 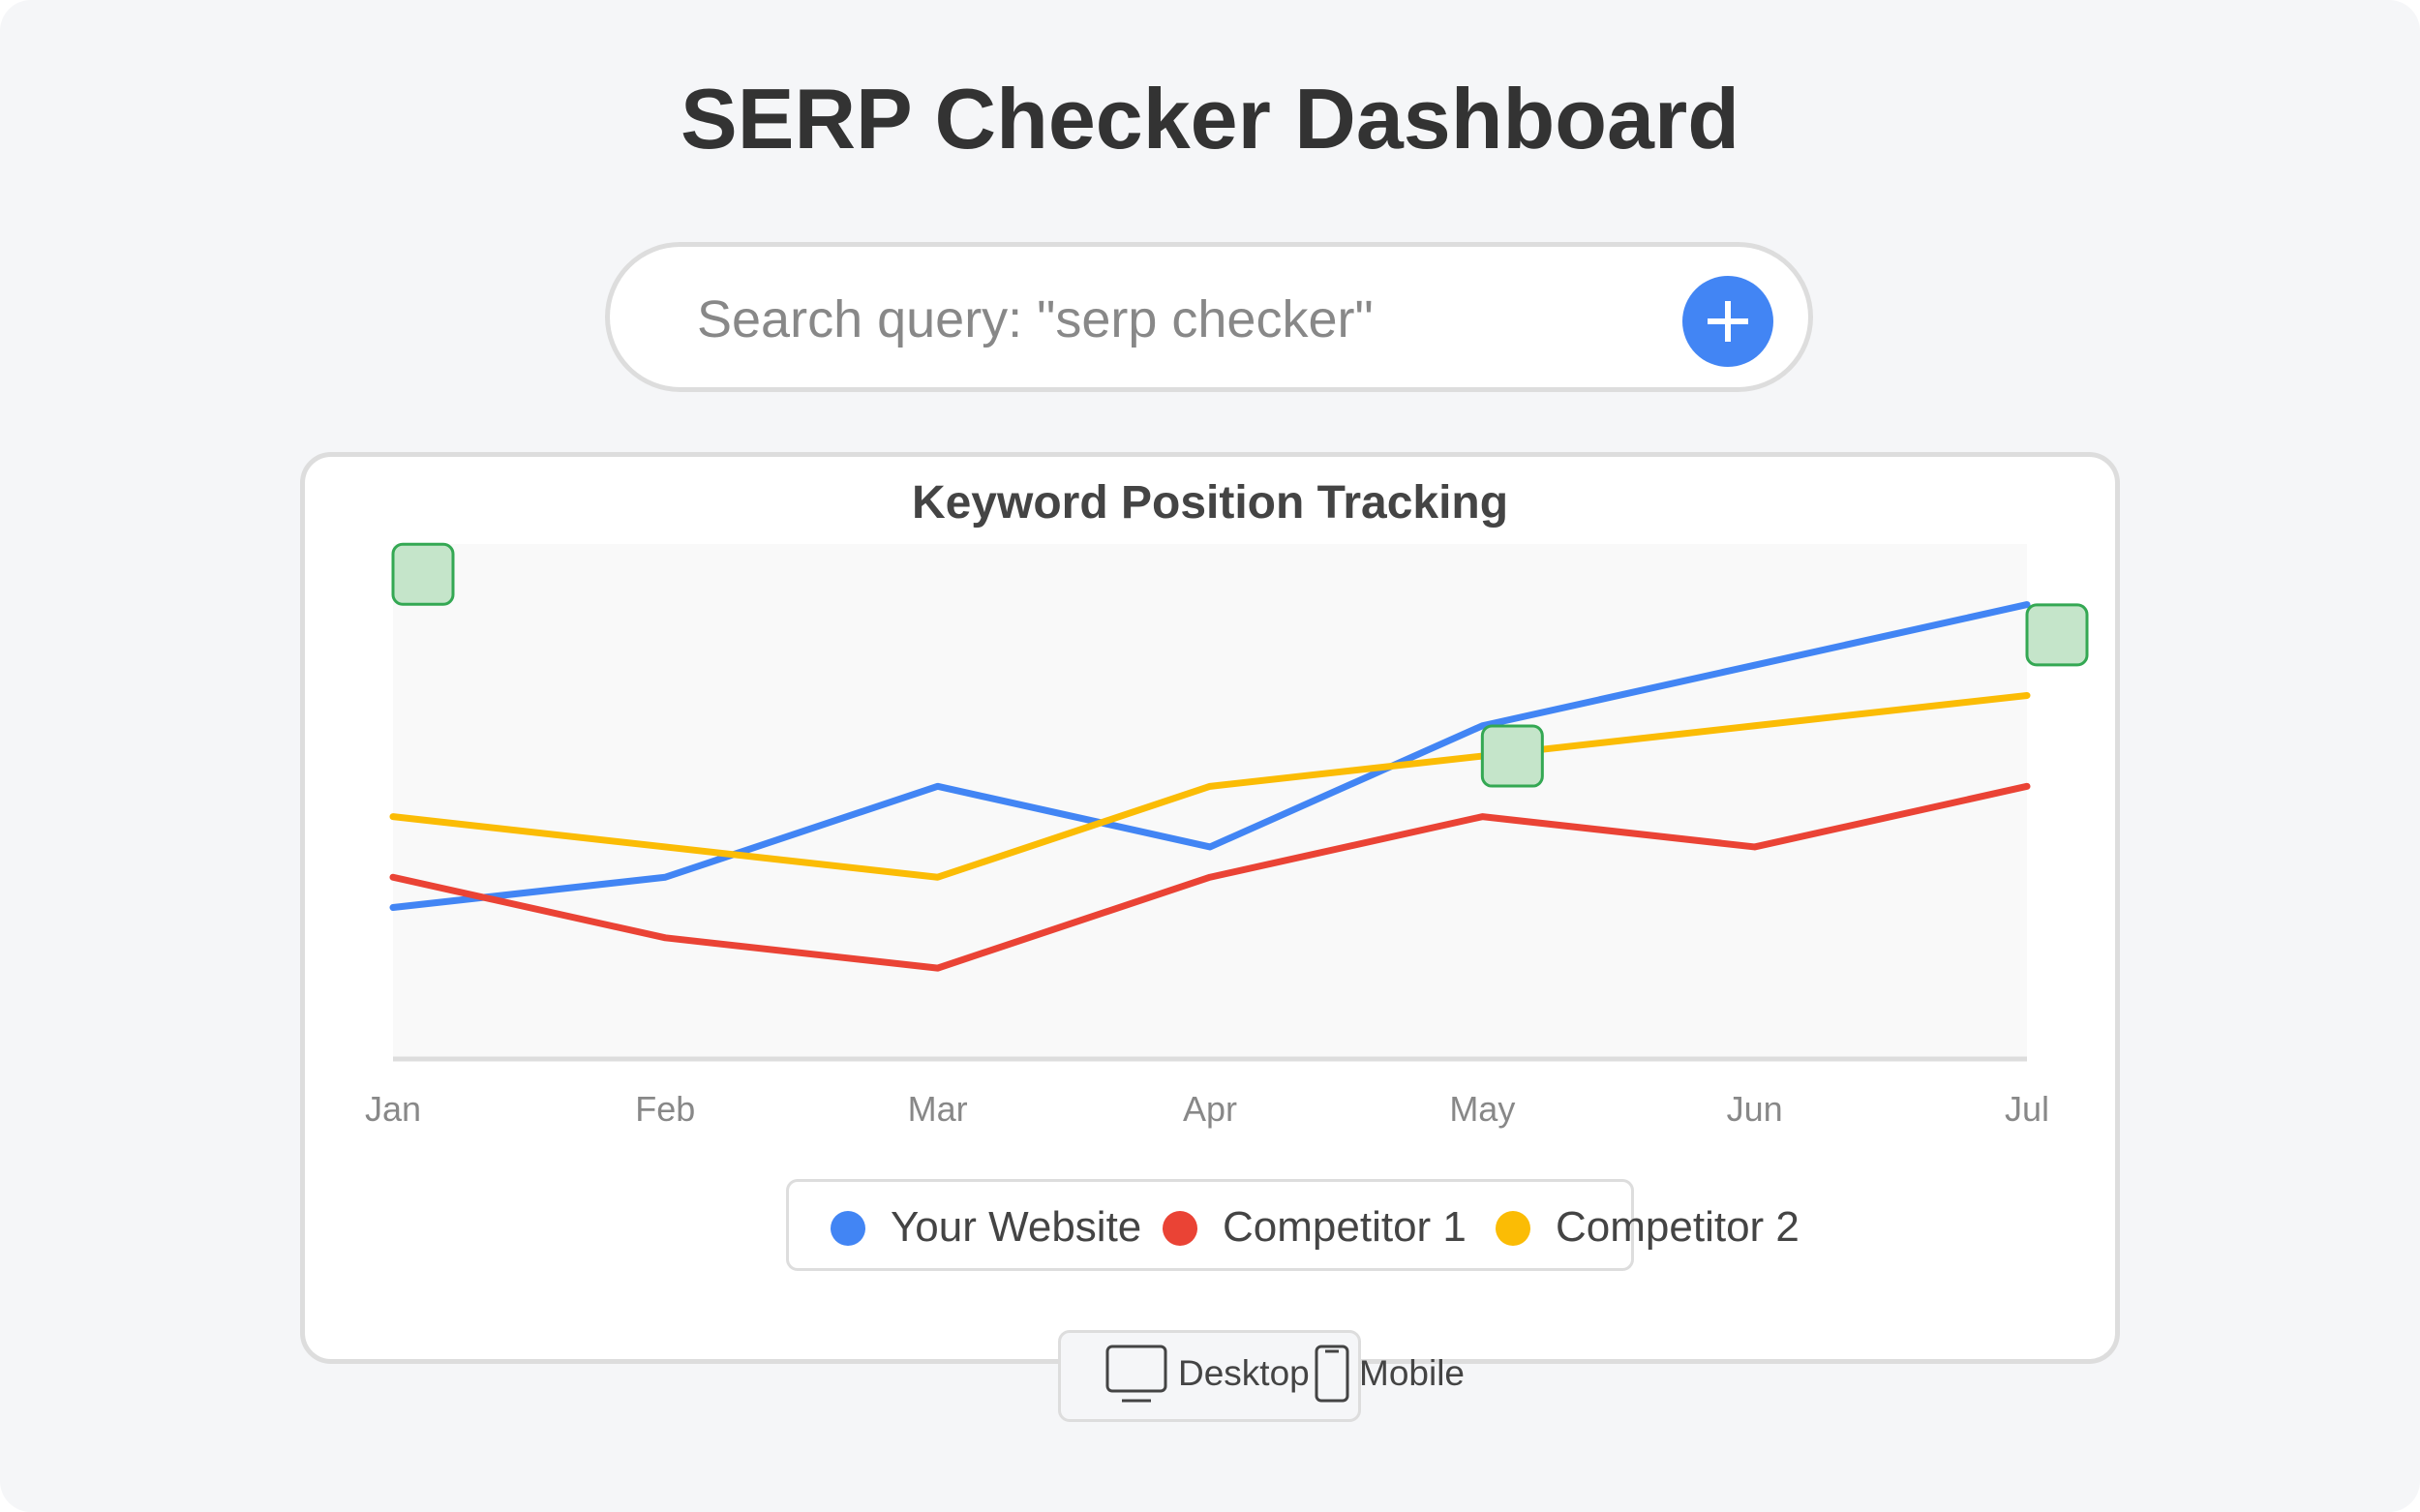 I want to click on chart-title: Keyword Position Tracking, so click(x=1210, y=503).